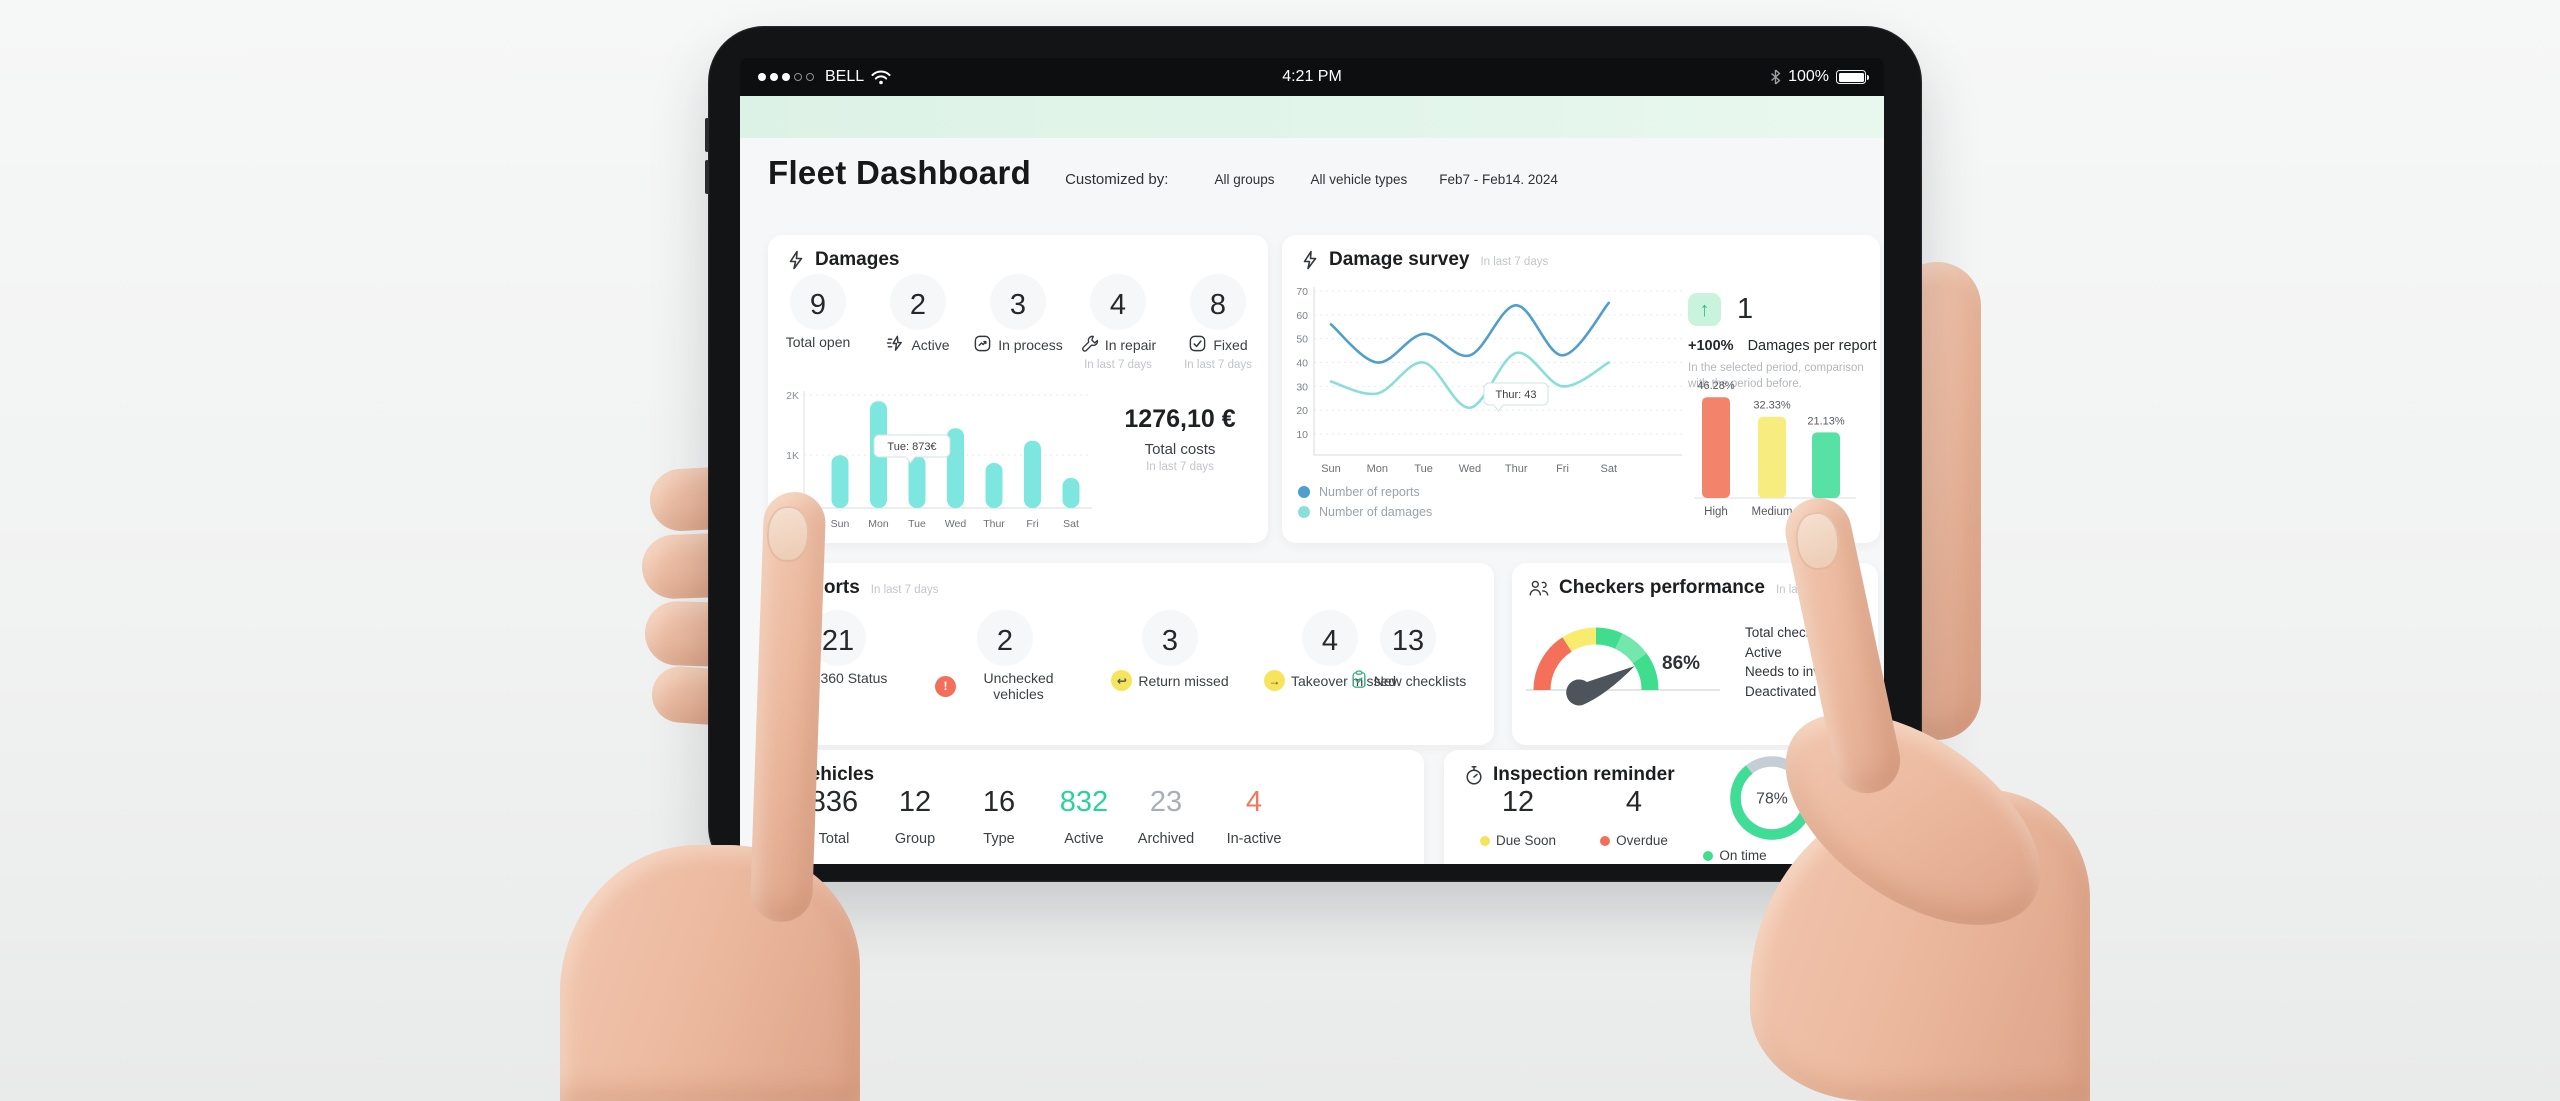  Describe the element at coordinates (945, 686) in the screenshot. I see `alert-icon: !` at that location.